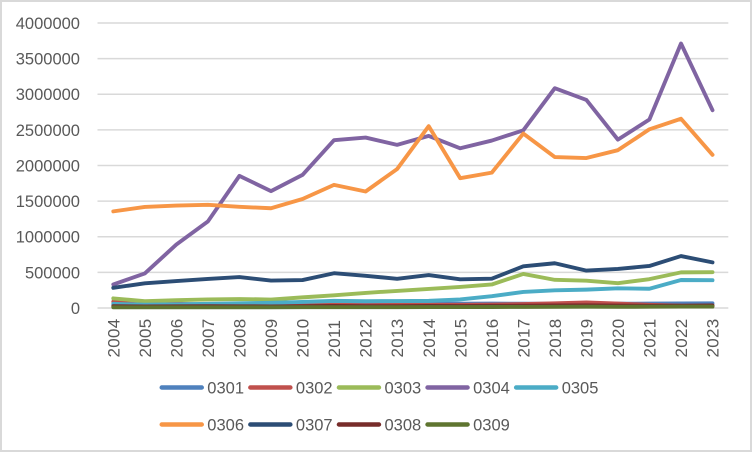 This screenshot has height=457, width=752. Describe the element at coordinates (271, 337) in the screenshot. I see `svg-text: 2009` at that location.